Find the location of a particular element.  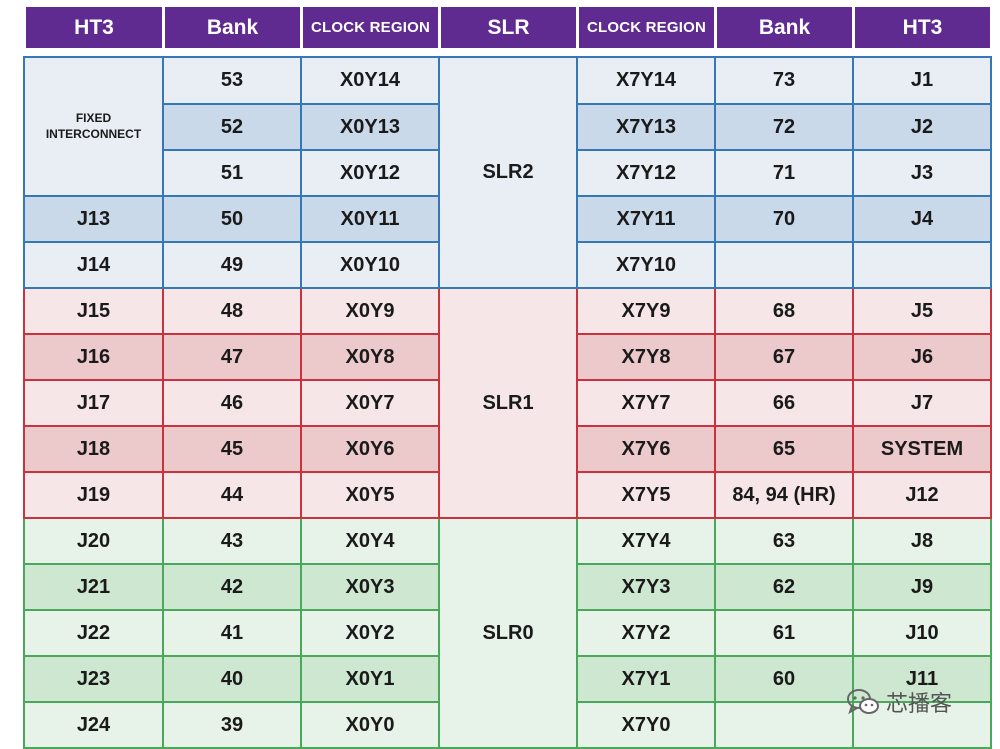

left-bank-cell: 41 is located at coordinates (232, 633).